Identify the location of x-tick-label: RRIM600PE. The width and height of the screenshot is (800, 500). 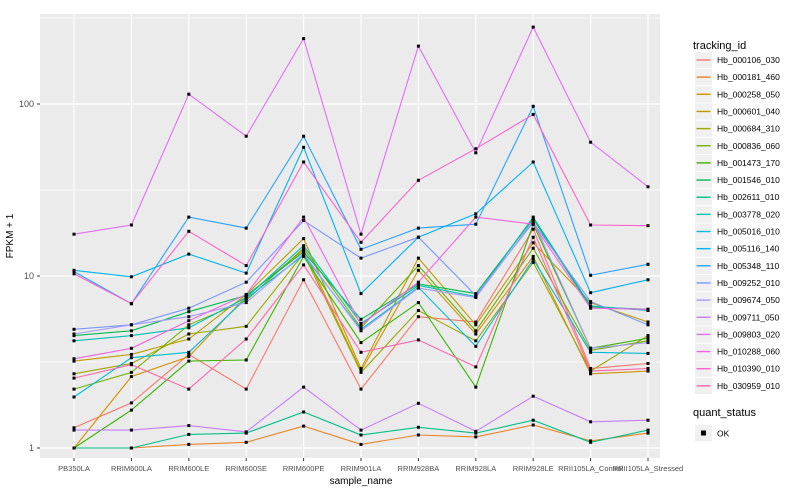
(304, 468).